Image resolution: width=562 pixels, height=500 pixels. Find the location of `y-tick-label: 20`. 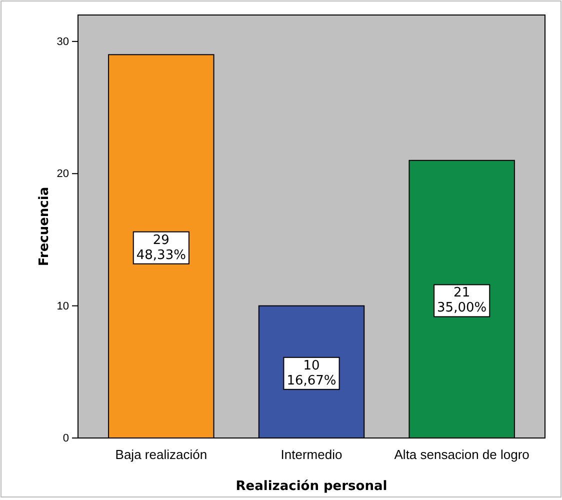

y-tick-label: 20 is located at coordinates (62, 174).